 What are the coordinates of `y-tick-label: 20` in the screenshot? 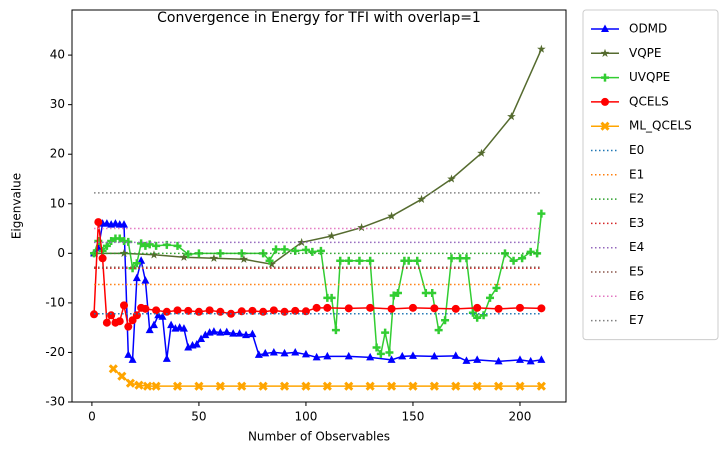 It's located at (57, 154).